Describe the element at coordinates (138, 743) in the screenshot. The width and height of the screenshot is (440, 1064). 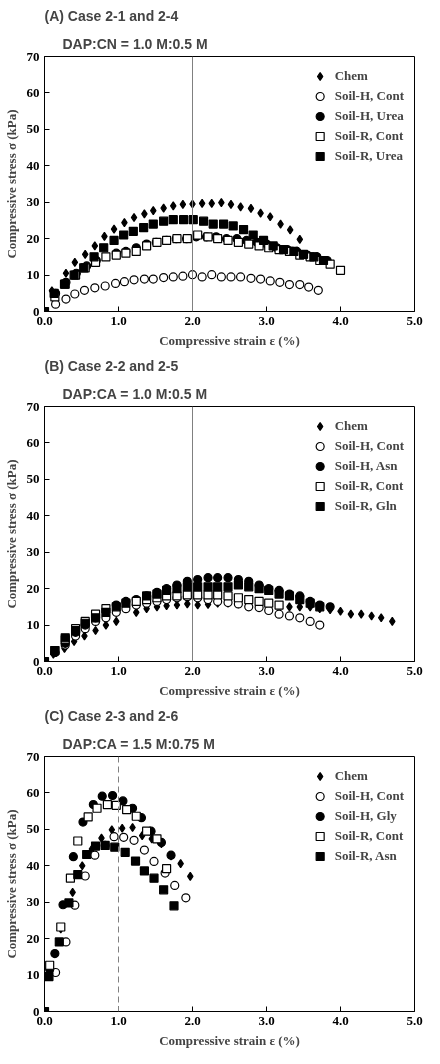
I see `chart-subtitle: DAP:CA = 1.5 M:0.75 M` at that location.